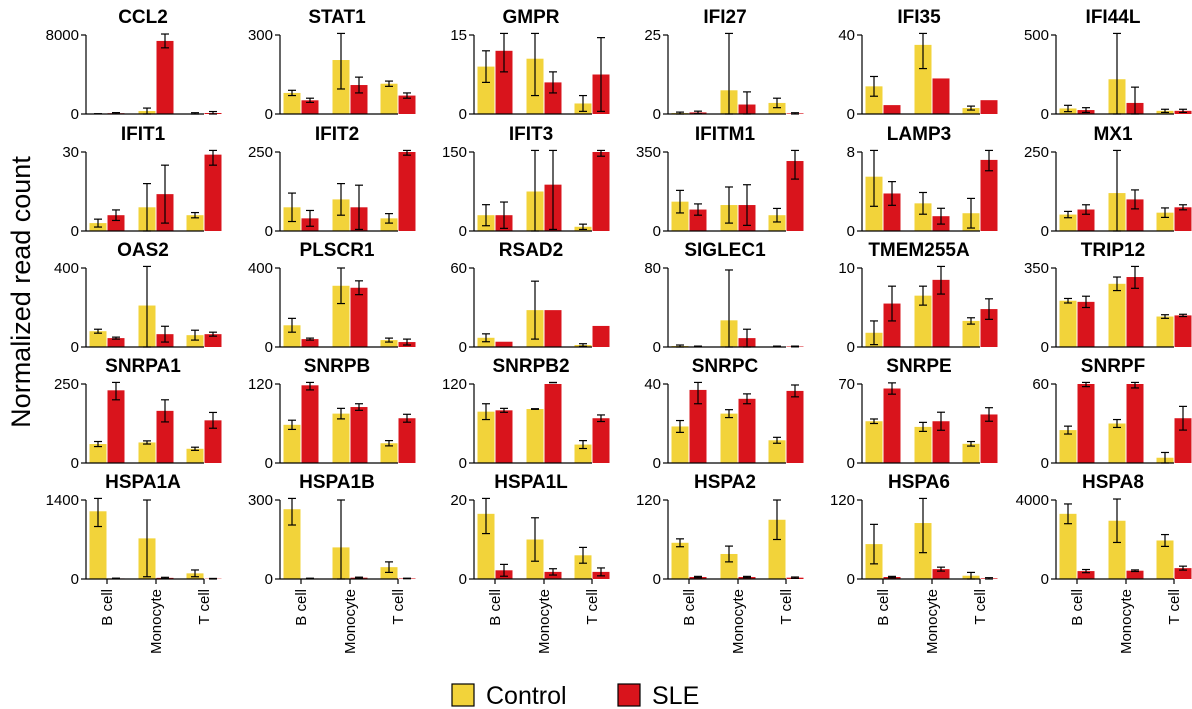 The height and width of the screenshot is (709, 1192). Describe the element at coordinates (337, 366) in the screenshot. I see `panel-title: SNRPB` at that location.